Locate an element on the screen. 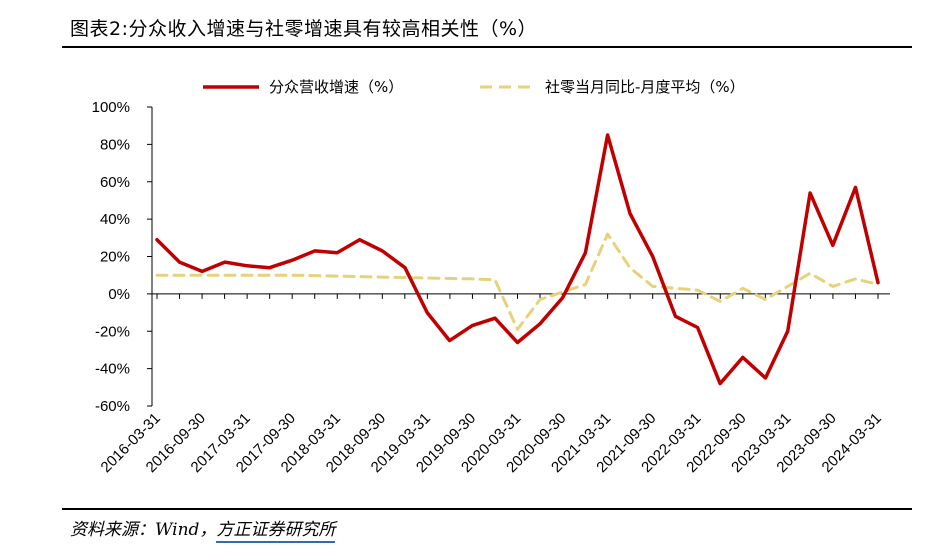 This screenshot has width=935, height=551. series-line-retail is located at coordinates (517, 281).